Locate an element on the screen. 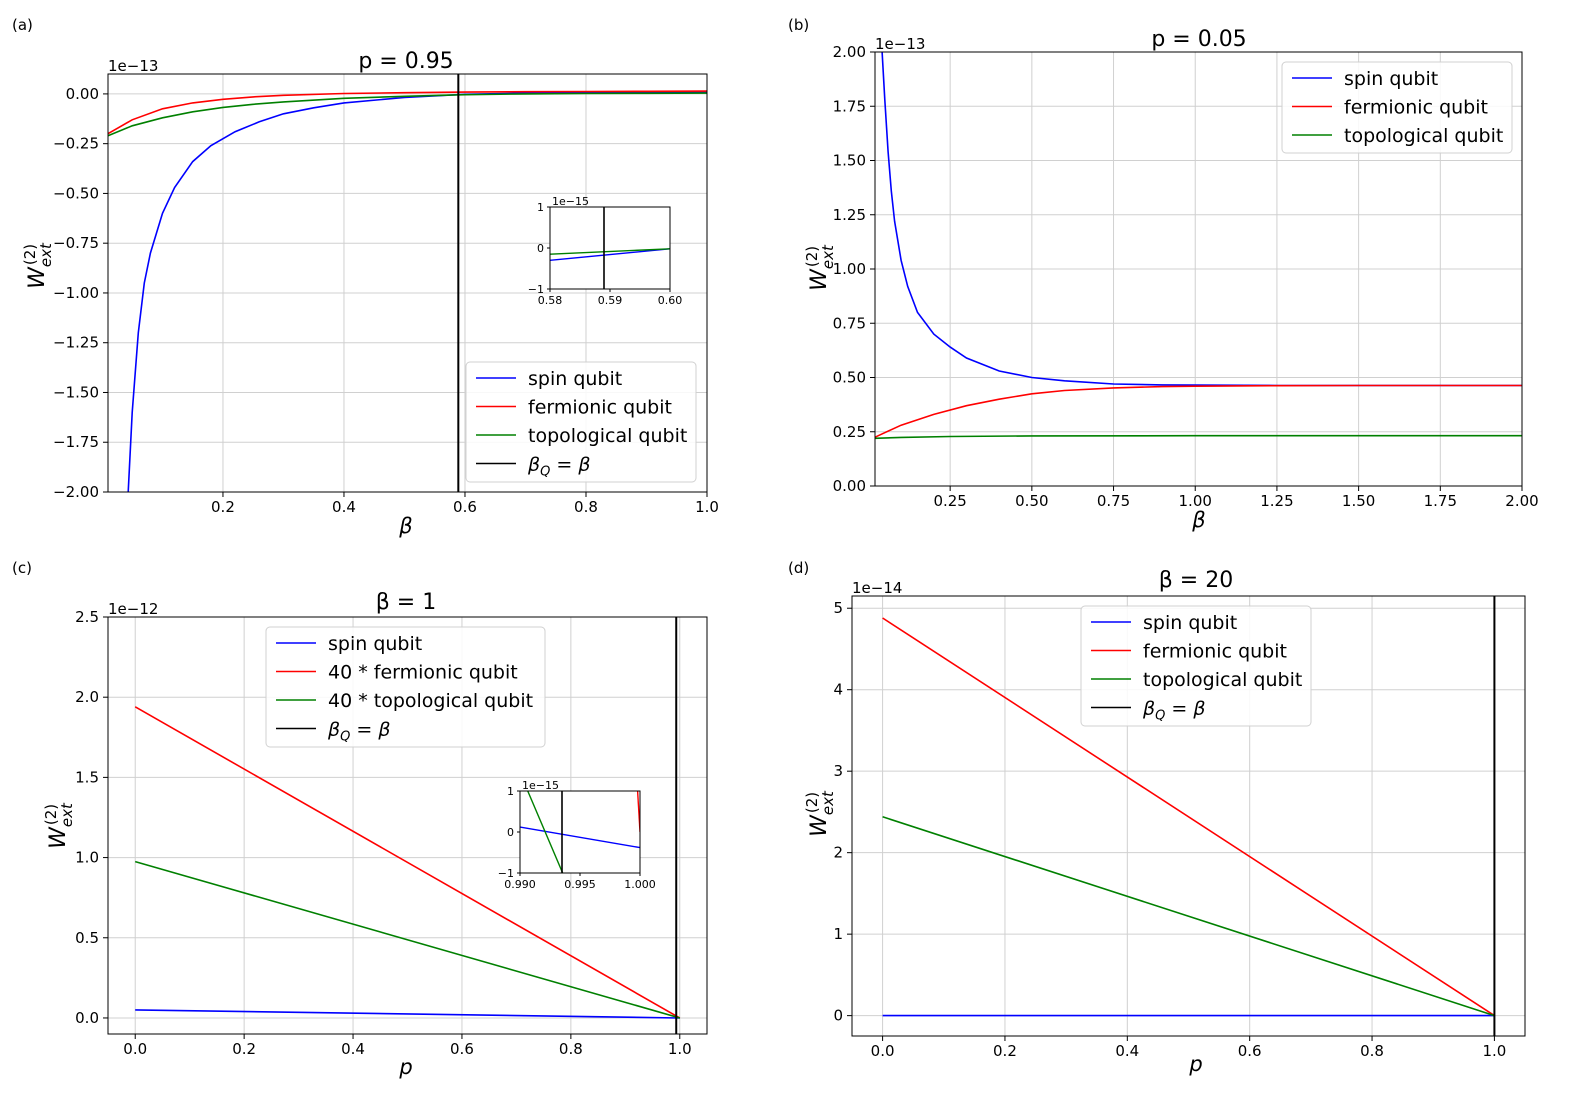 This screenshot has height=1105, width=1570. y-tick-label: −0.50 is located at coordinates (76, 193).